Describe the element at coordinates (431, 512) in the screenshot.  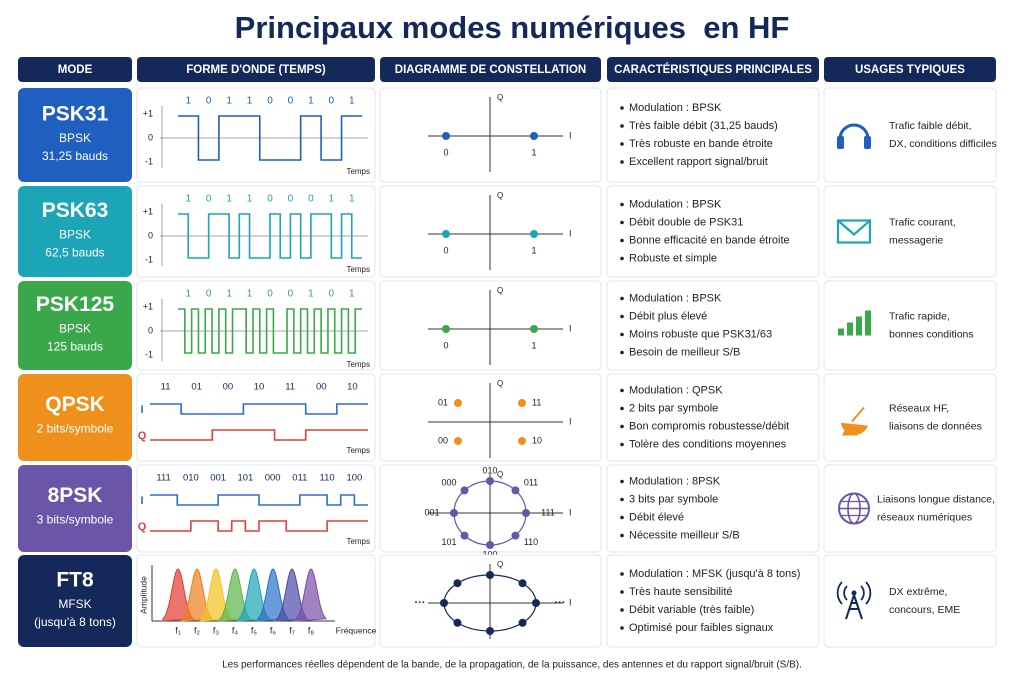
I see `point-label: 001` at that location.